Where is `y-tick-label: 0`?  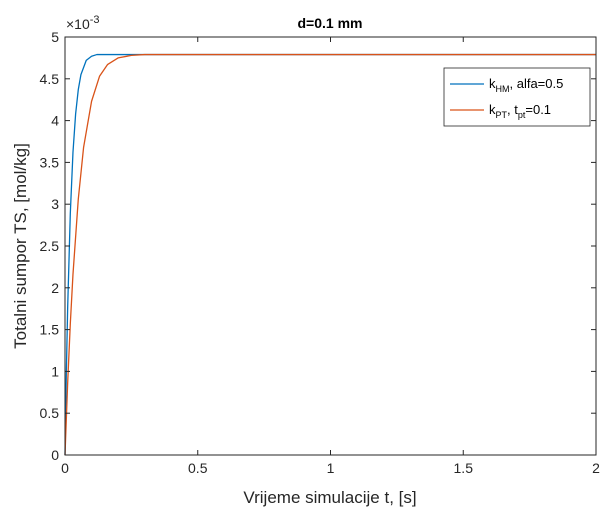
y-tick-label: 0 is located at coordinates (55, 455).